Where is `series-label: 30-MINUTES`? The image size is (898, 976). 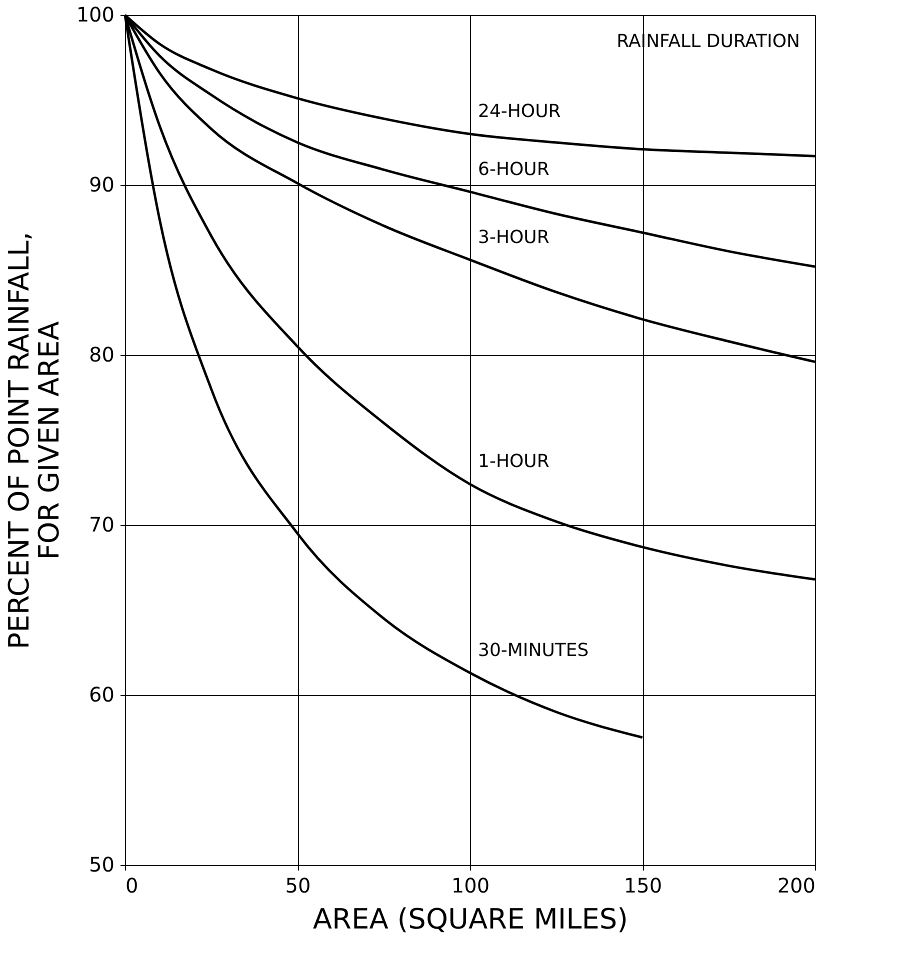 series-label: 30-MINUTES is located at coordinates (533, 650).